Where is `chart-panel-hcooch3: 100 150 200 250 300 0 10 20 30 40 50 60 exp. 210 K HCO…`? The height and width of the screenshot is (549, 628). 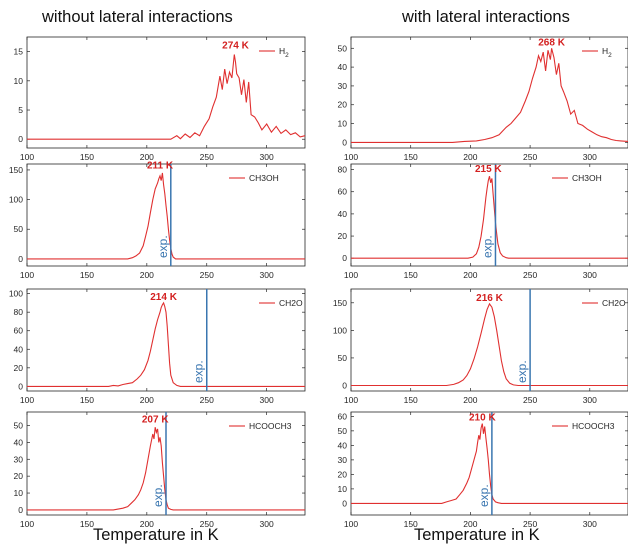 chart-panel-hcooch3: 100 150 200 250 300 0 10 20 30 40 50 60 exp. 210 K HCO… is located at coordinates (483, 470).